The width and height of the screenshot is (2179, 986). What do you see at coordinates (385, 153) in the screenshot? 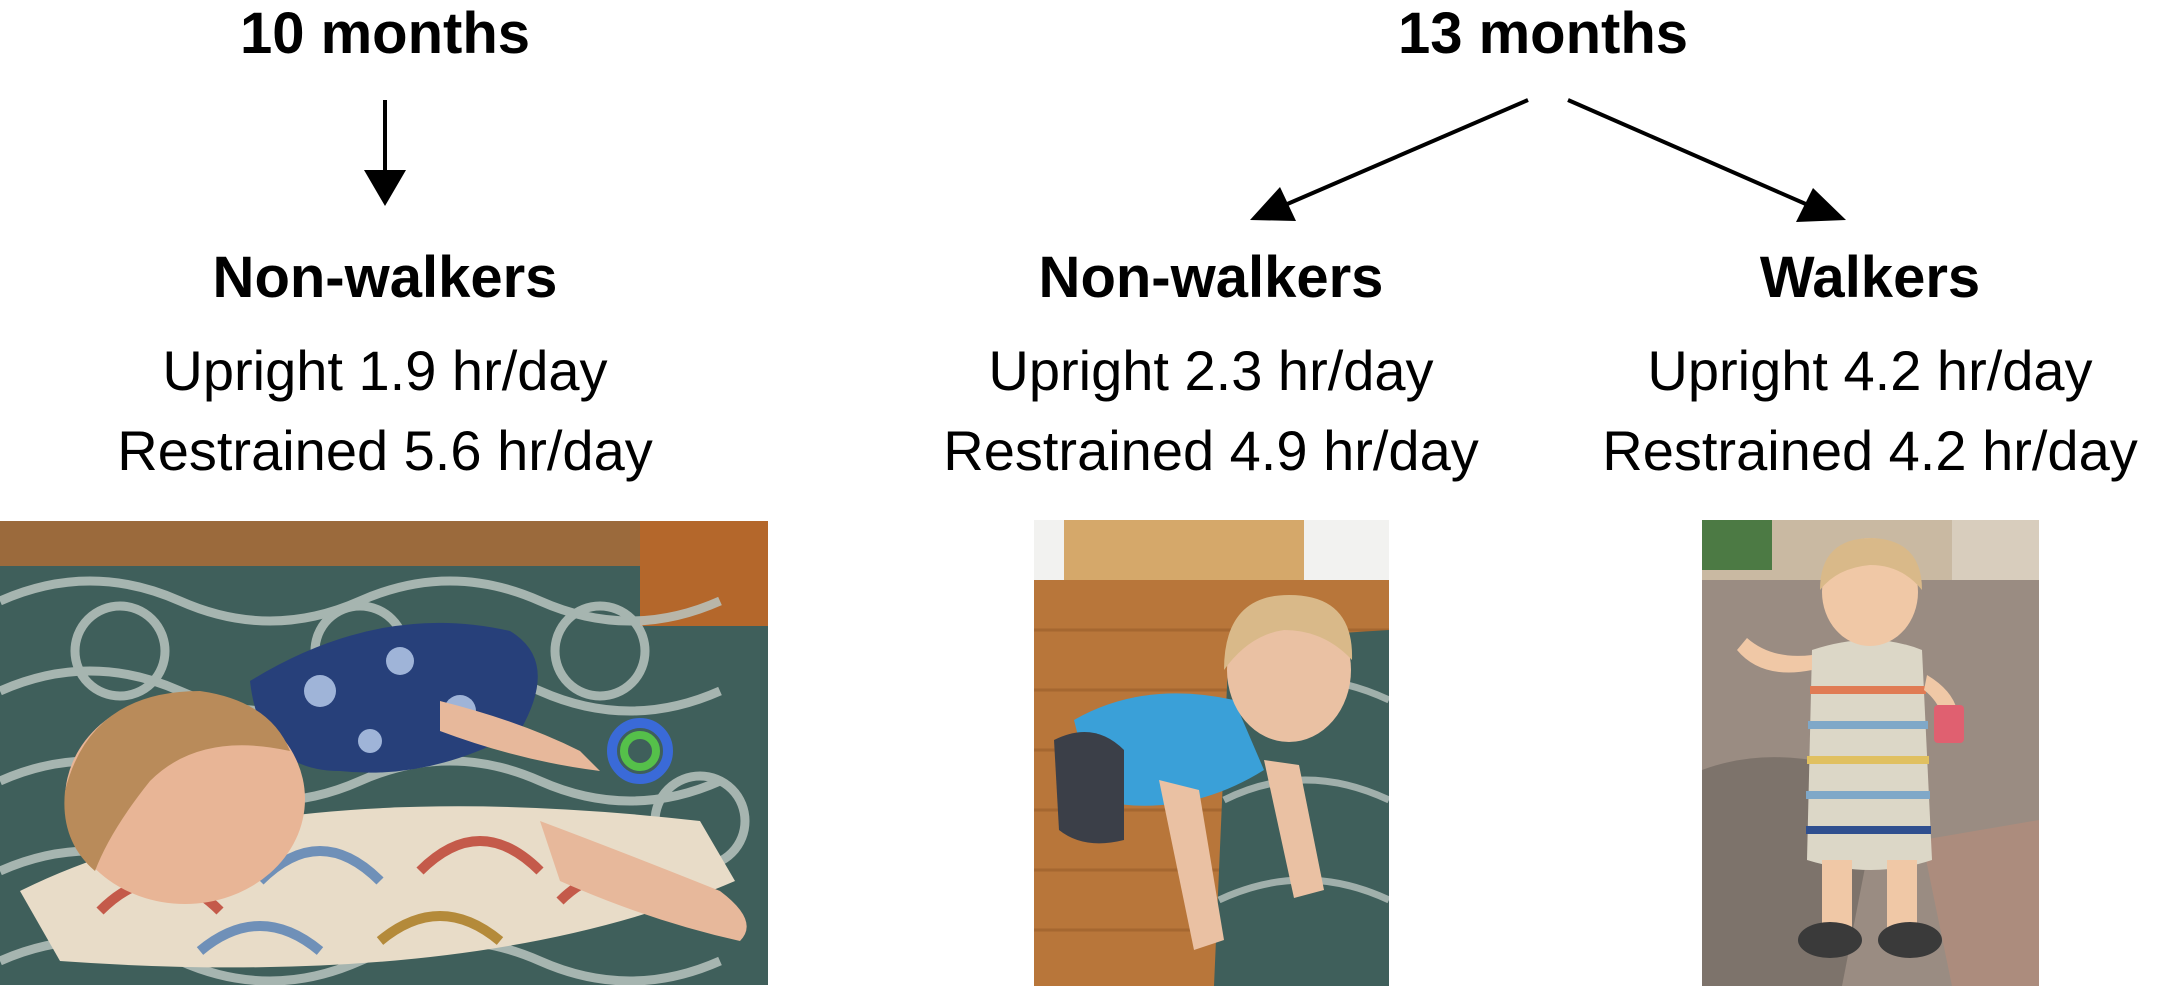
I see `arrow-10-to-nonwalkers` at bounding box center [385, 153].